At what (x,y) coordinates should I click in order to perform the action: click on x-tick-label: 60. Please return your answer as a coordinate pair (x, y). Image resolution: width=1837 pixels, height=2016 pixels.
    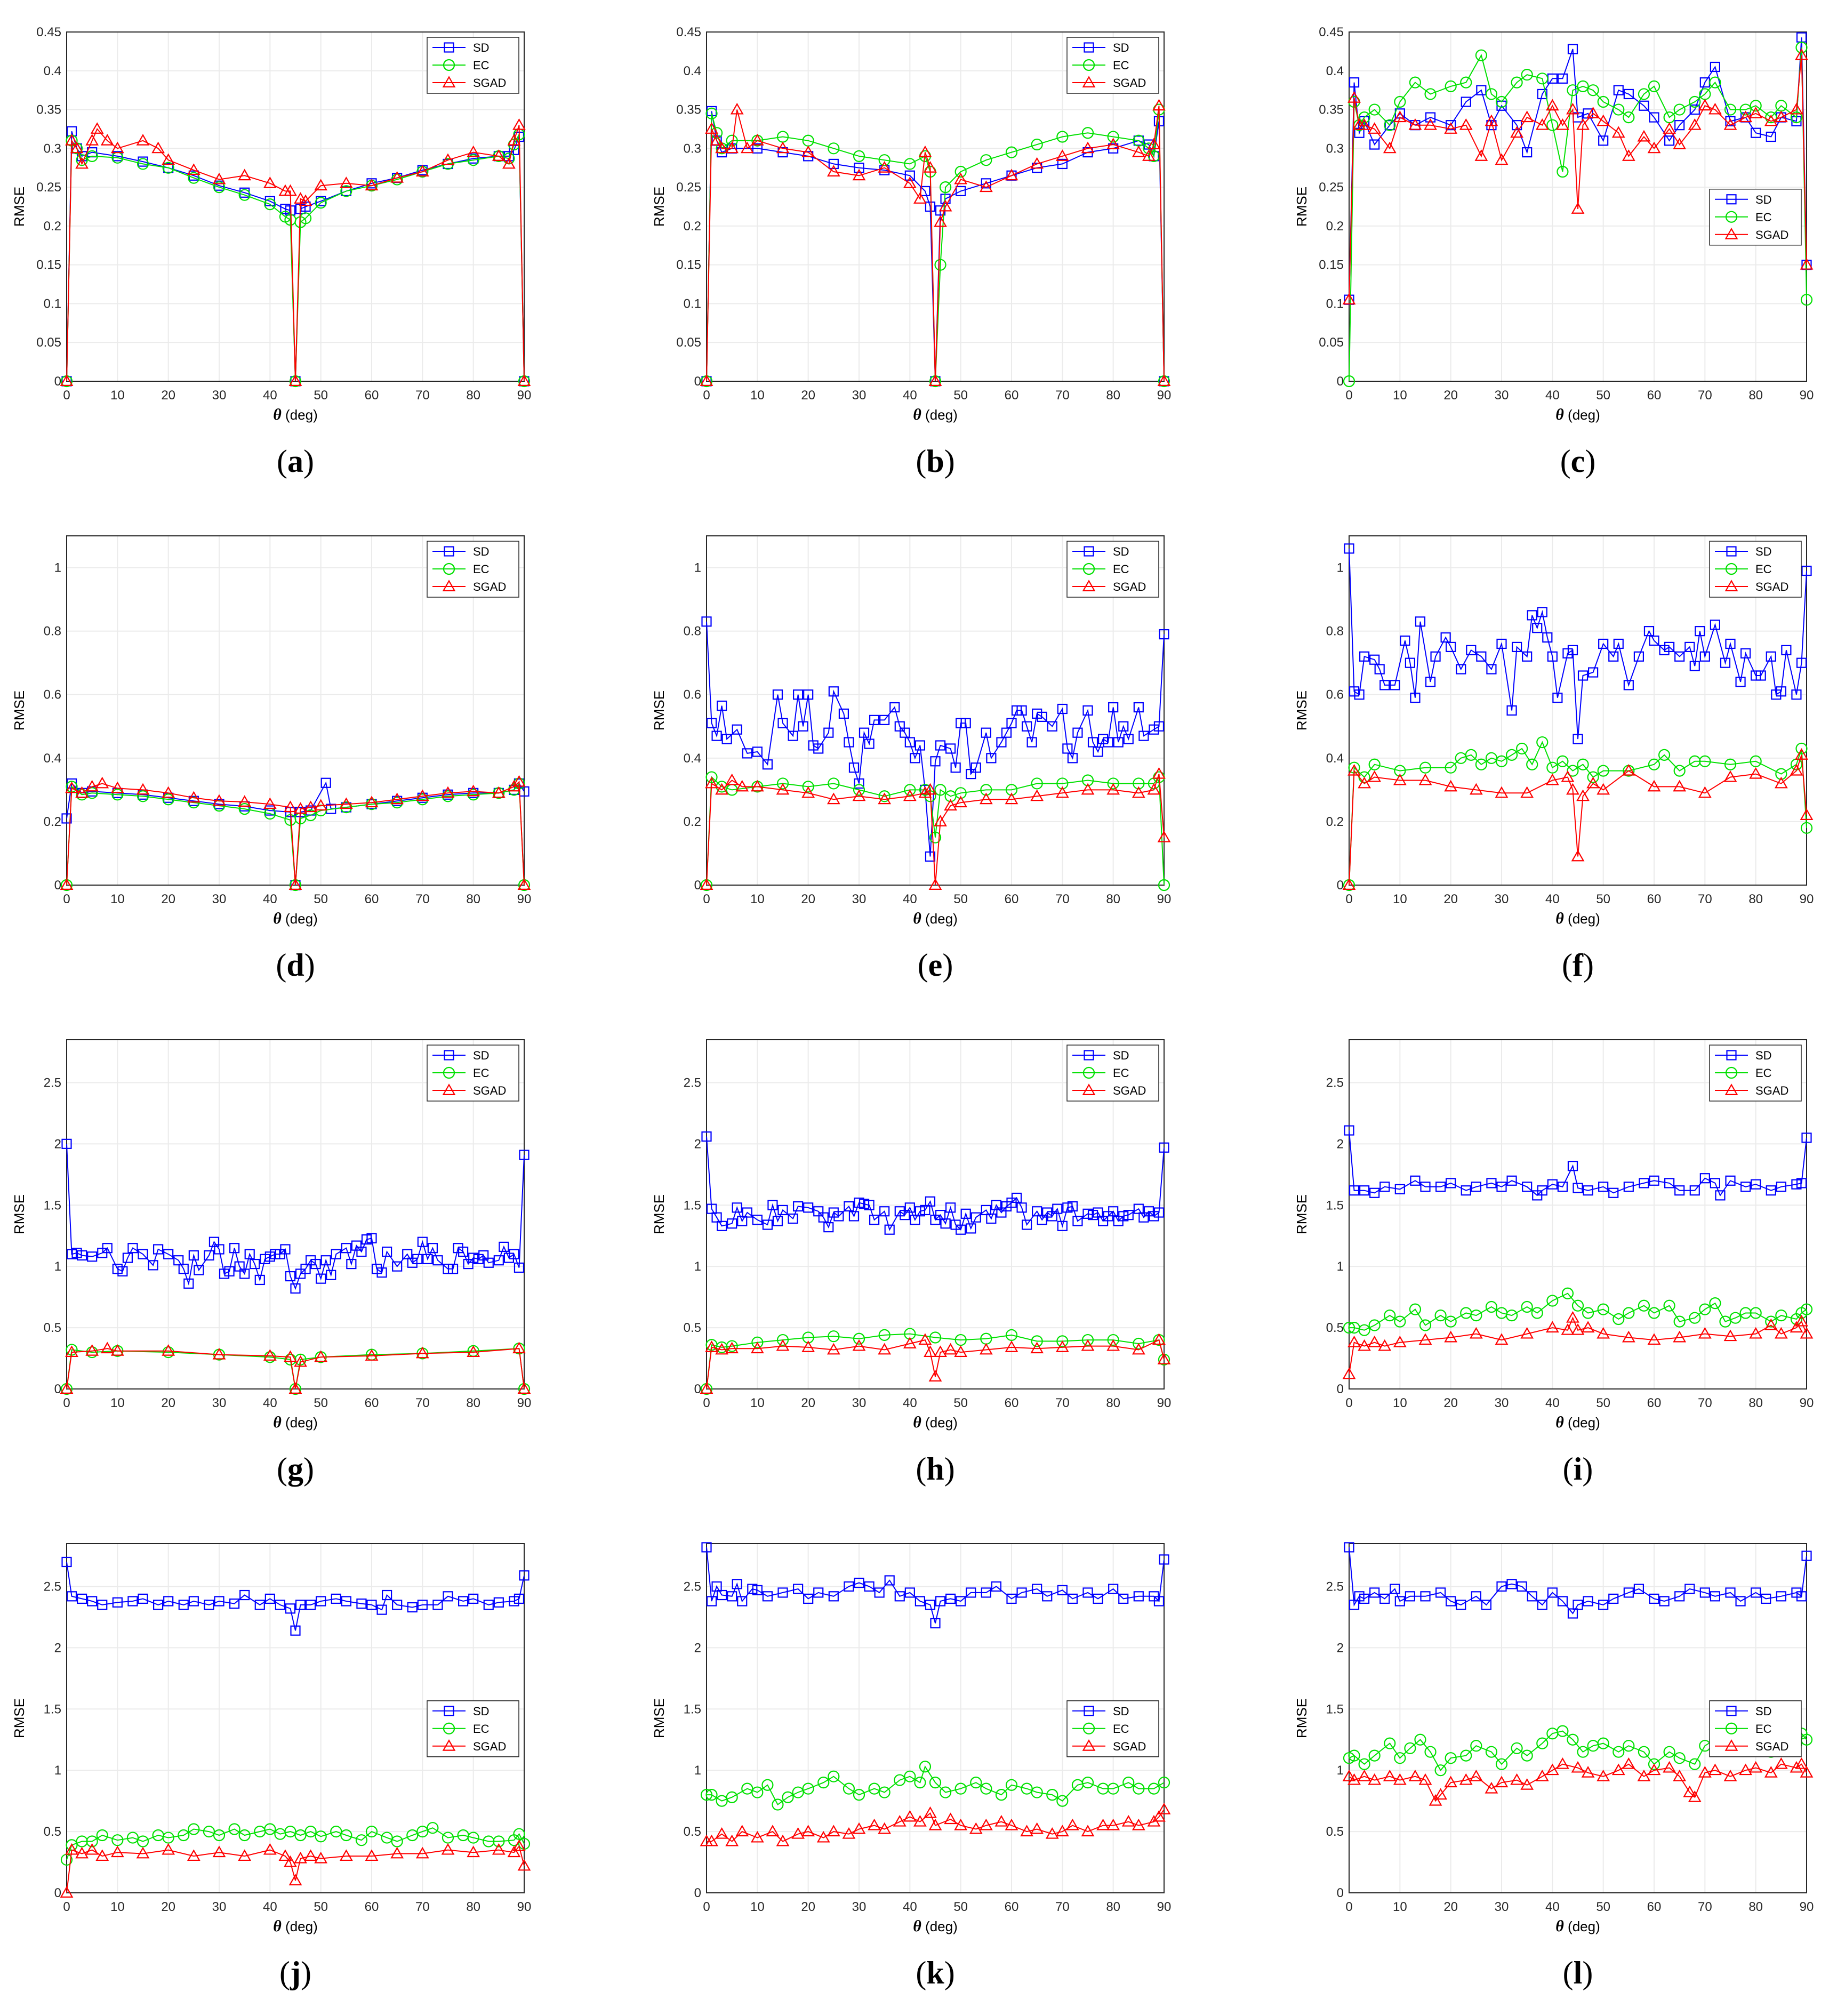
    Looking at the image, I should click on (1654, 1907).